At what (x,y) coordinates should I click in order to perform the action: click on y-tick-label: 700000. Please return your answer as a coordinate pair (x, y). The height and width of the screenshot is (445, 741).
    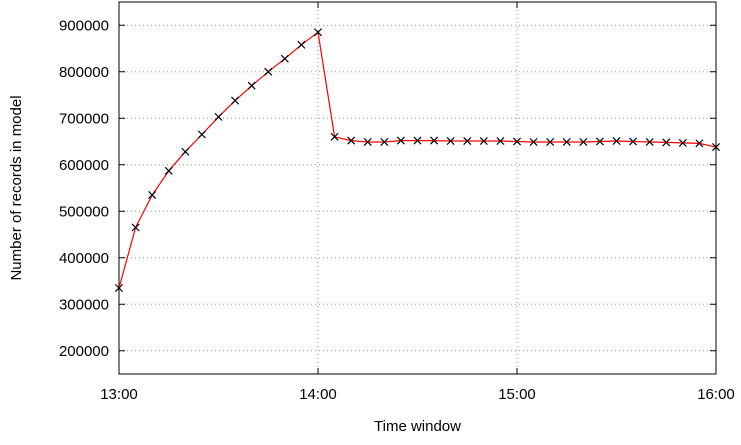
    Looking at the image, I should click on (84, 118).